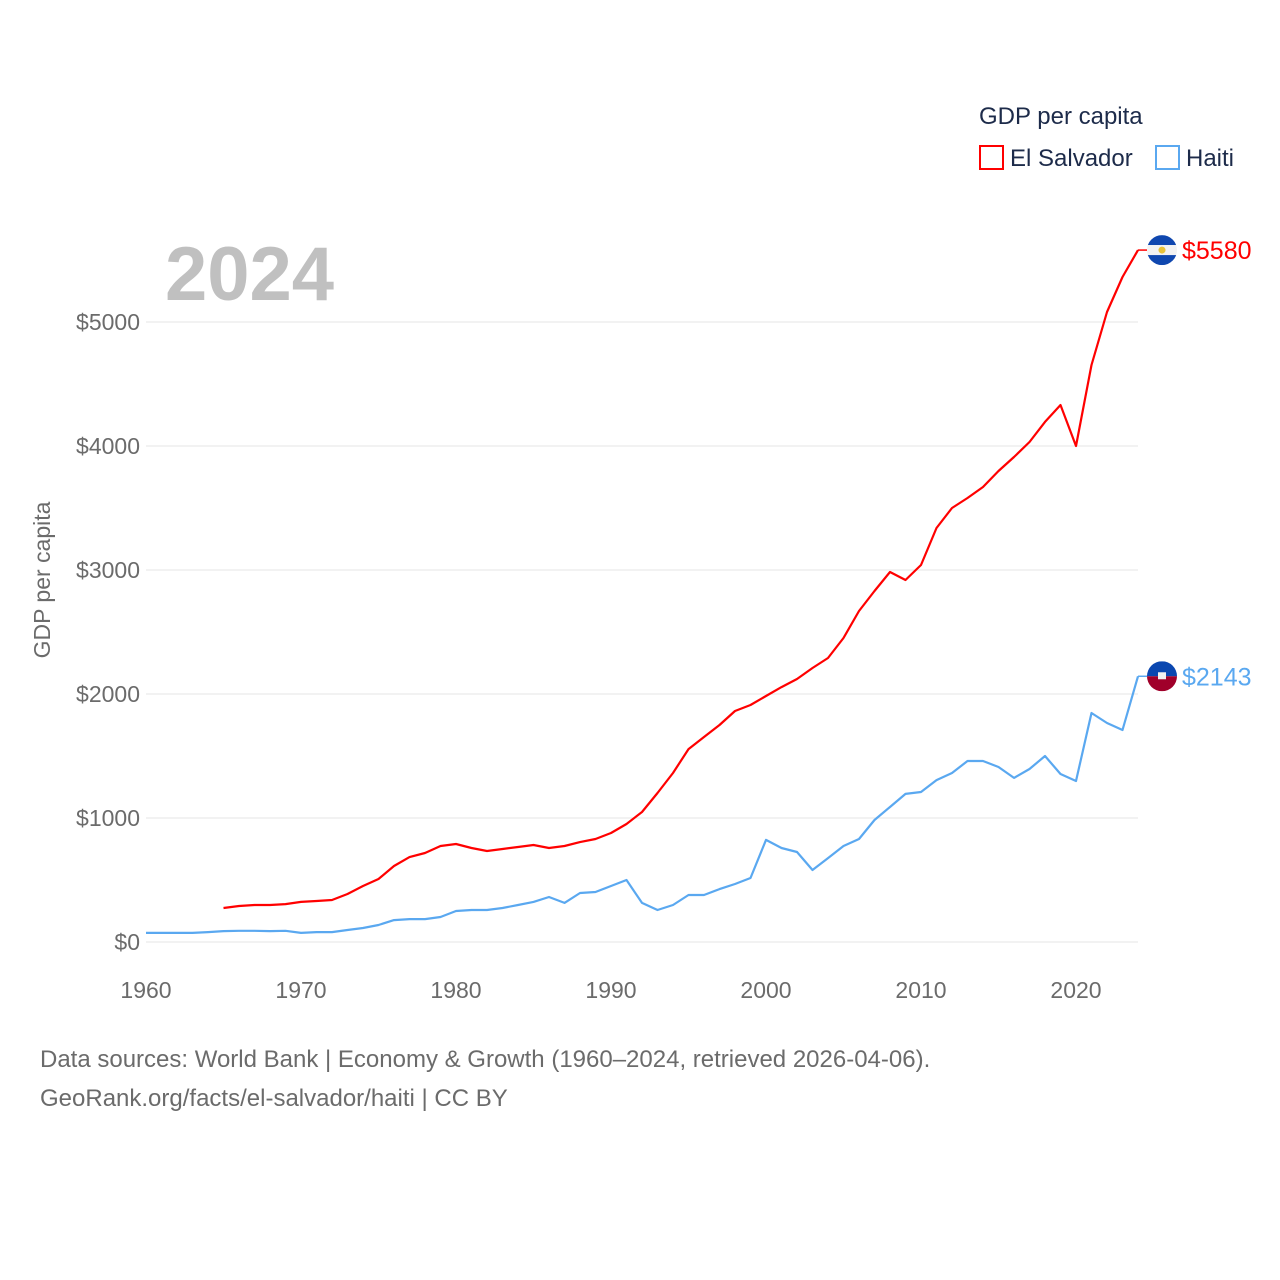 This screenshot has height=1280, width=1280. Describe the element at coordinates (127, 942) in the screenshot. I see `y-tick-label: $0` at that location.